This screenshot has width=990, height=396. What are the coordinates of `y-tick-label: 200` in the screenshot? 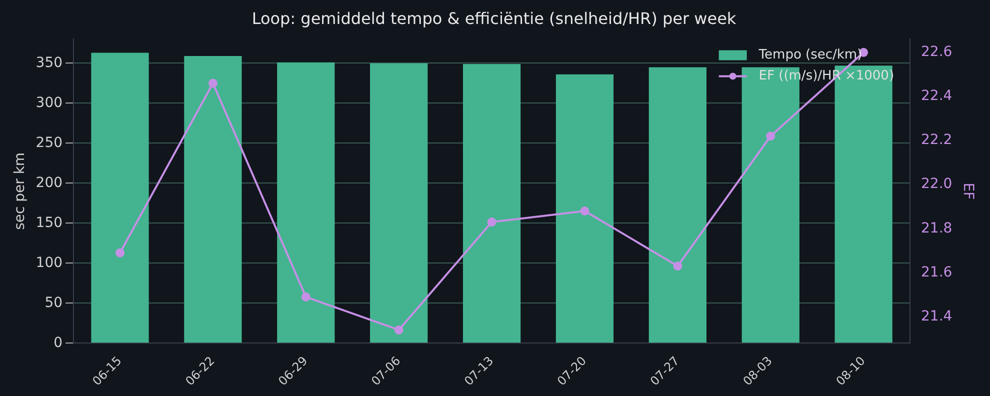 It's located at (49, 182).